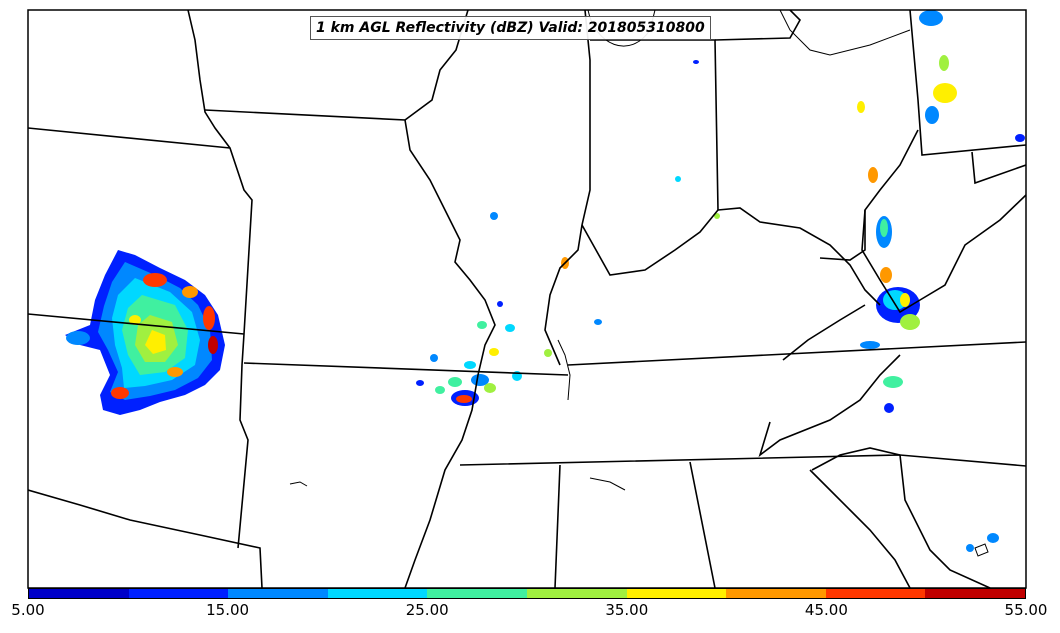 Image resolution: width=1060 pixels, height=633 pixels. What do you see at coordinates (1026, 610) in the screenshot?
I see `colorbar-tick-label: 55.00` at bounding box center [1026, 610].